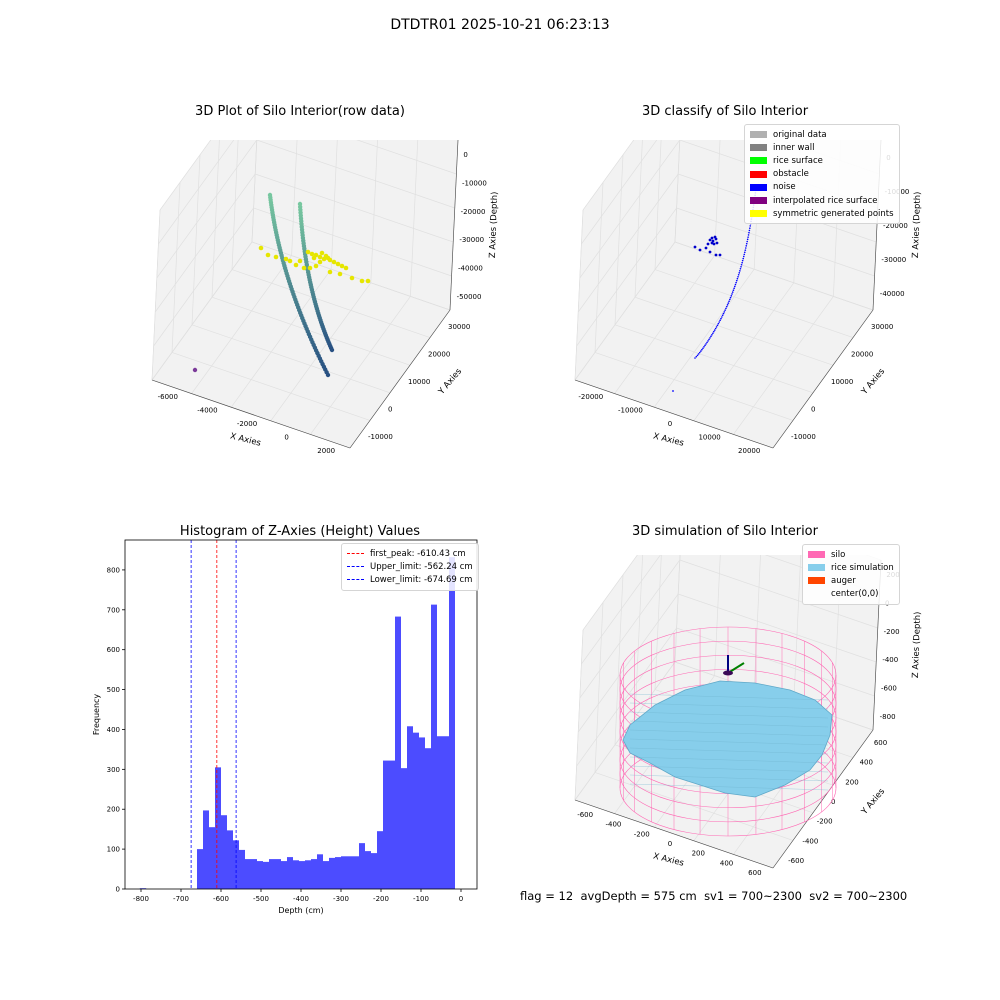 This screenshot has width=1000, height=1000. Describe the element at coordinates (889, 689) in the screenshot. I see `z-tick-label: -600` at that location.